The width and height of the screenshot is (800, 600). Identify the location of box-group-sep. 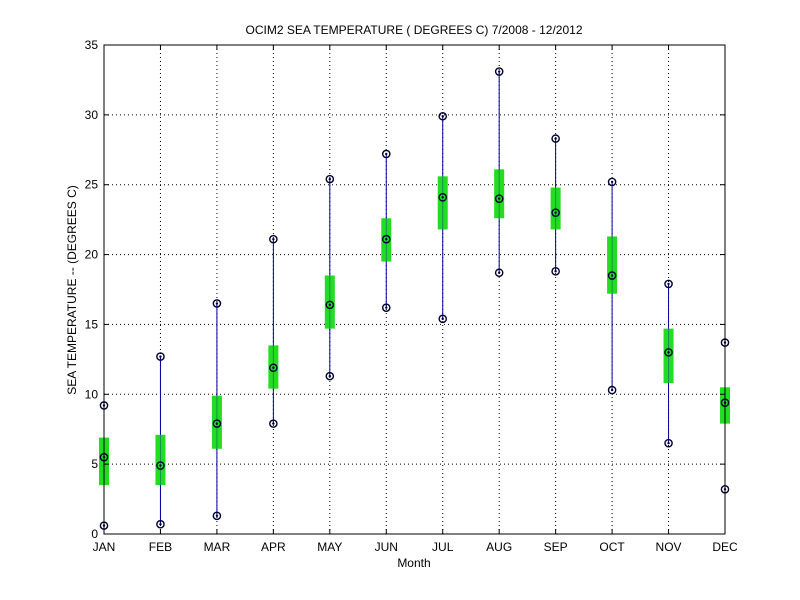
(555, 205).